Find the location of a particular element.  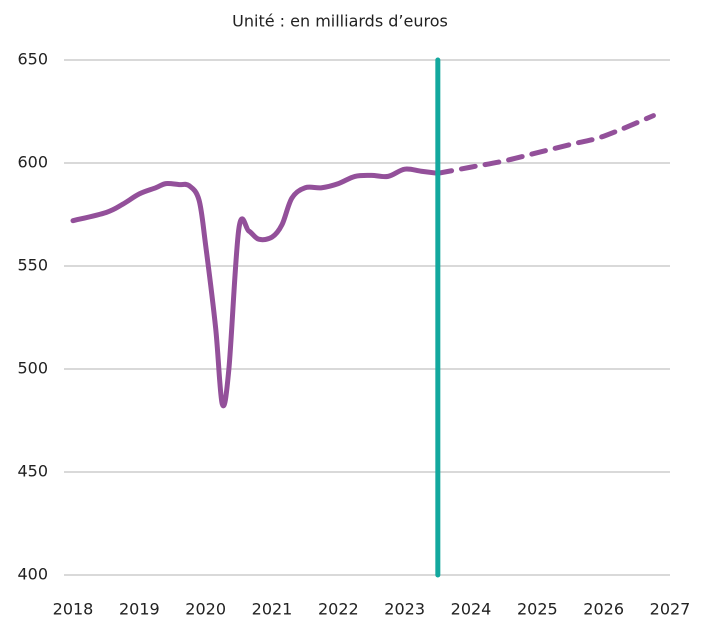

x-tick-label: 2020 is located at coordinates (205, 609).